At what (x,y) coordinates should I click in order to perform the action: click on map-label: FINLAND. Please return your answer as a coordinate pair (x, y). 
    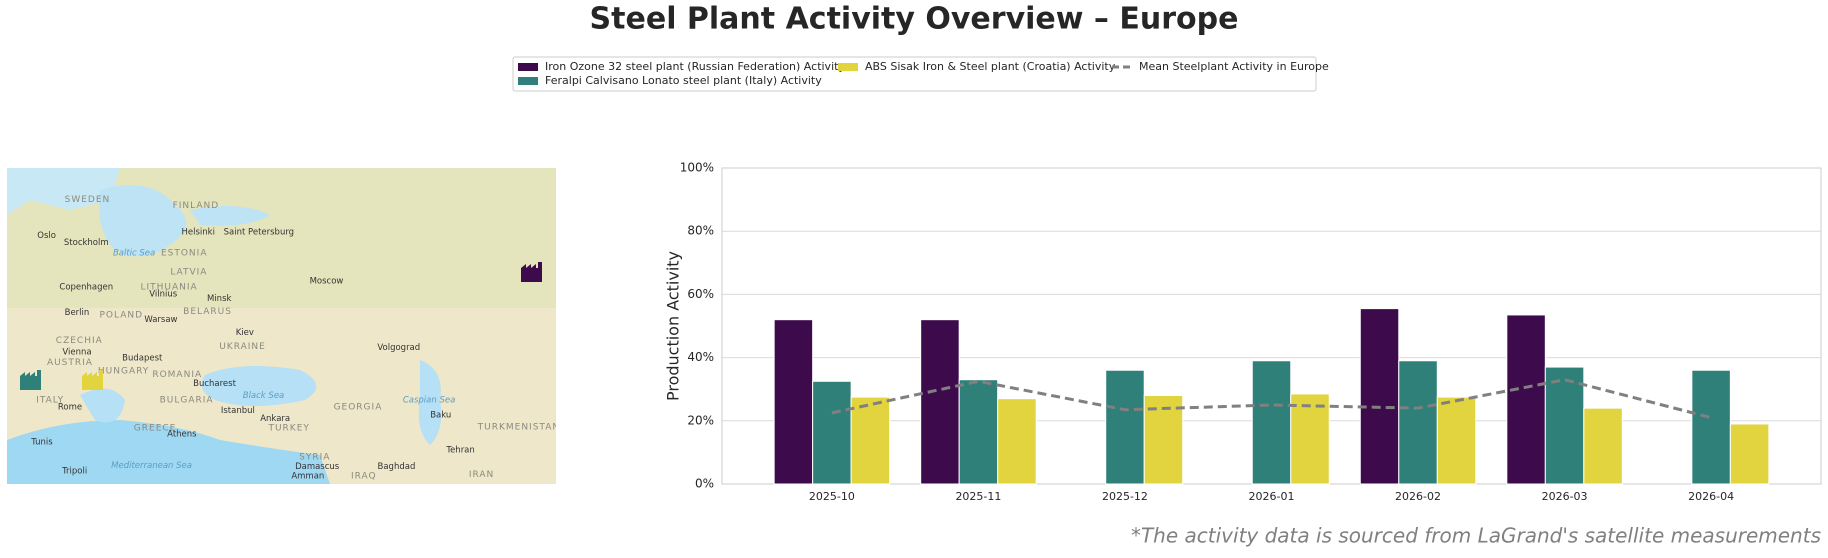
    Looking at the image, I should click on (196, 206).